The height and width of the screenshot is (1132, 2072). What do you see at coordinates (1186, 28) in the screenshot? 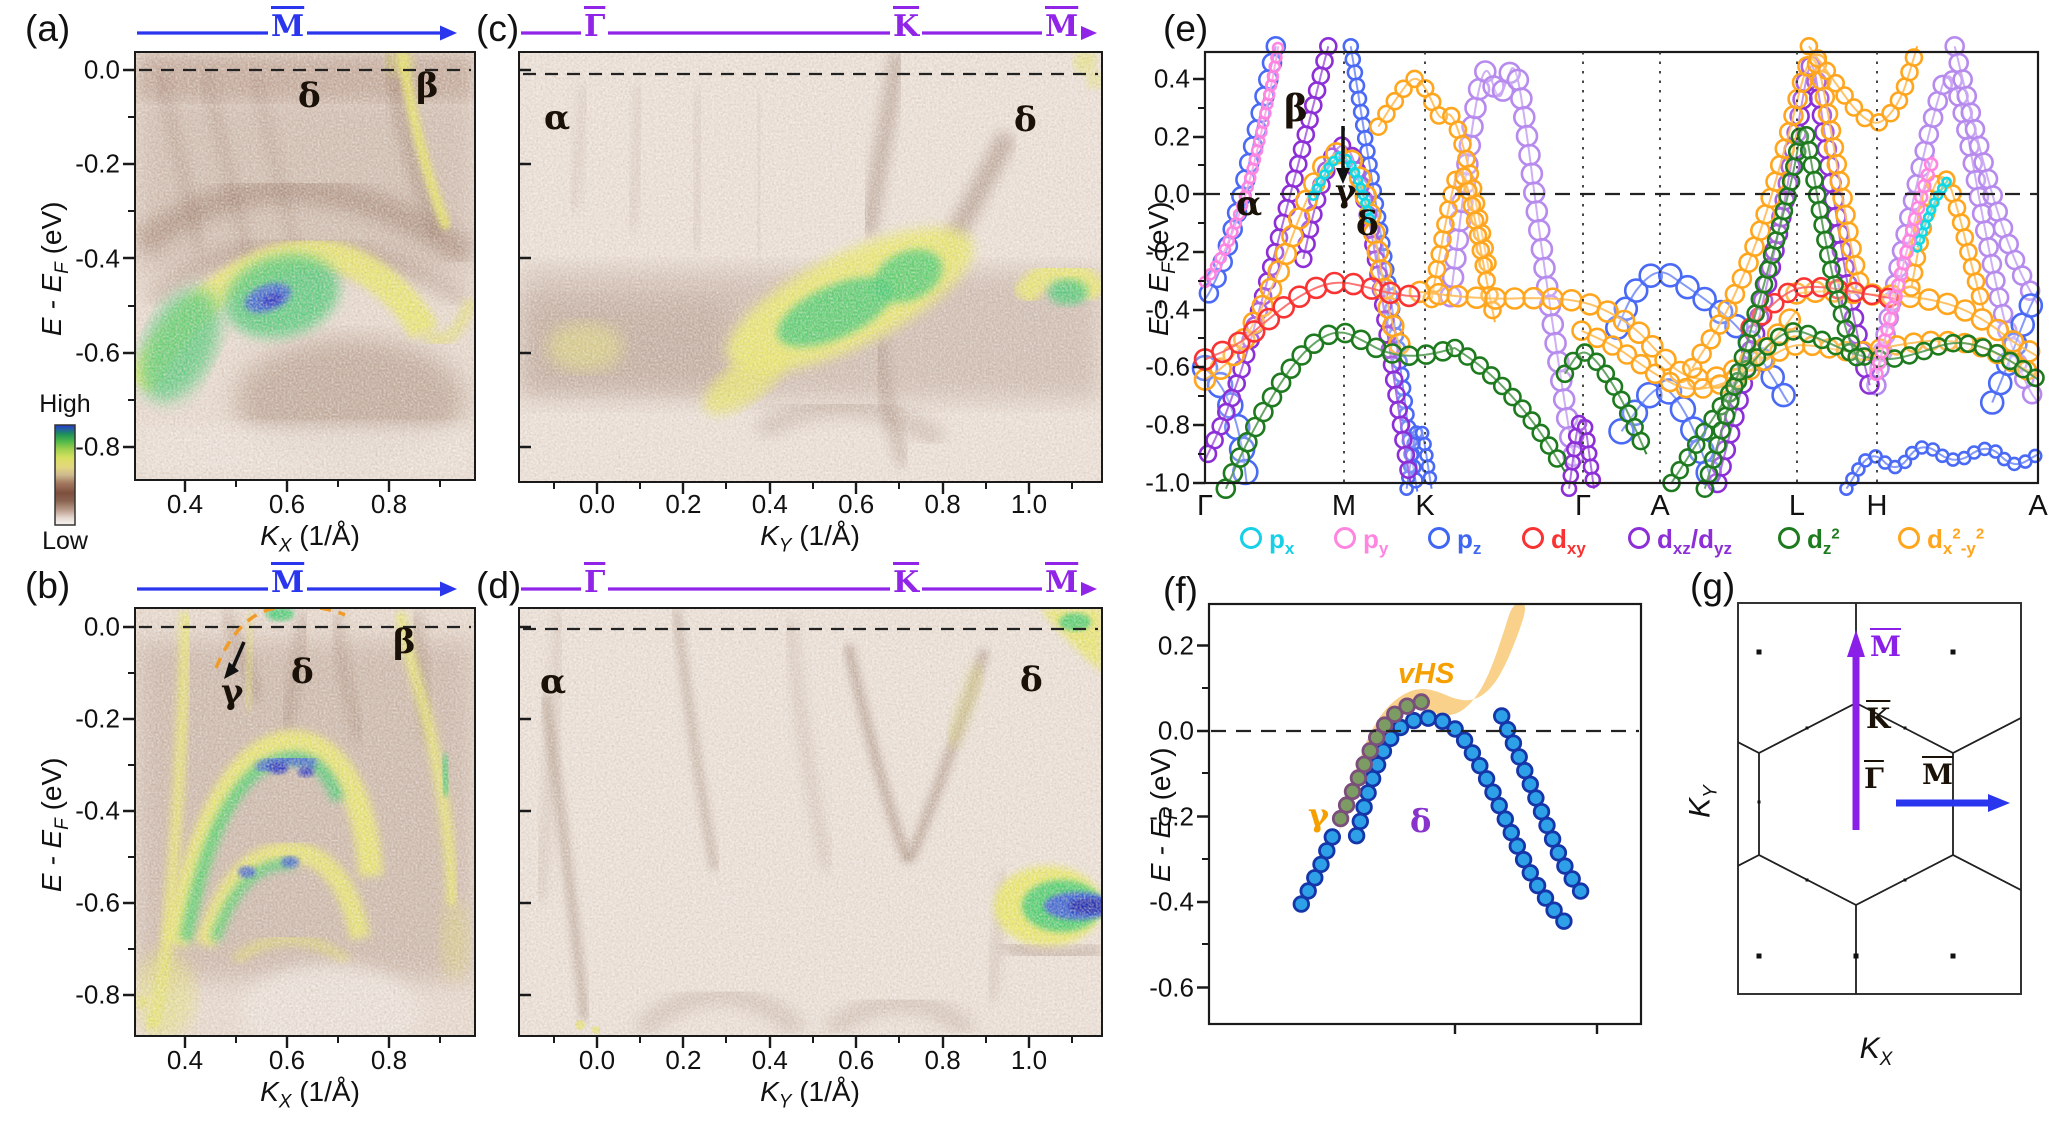
I see `panel-e-letter: (e)` at bounding box center [1186, 28].